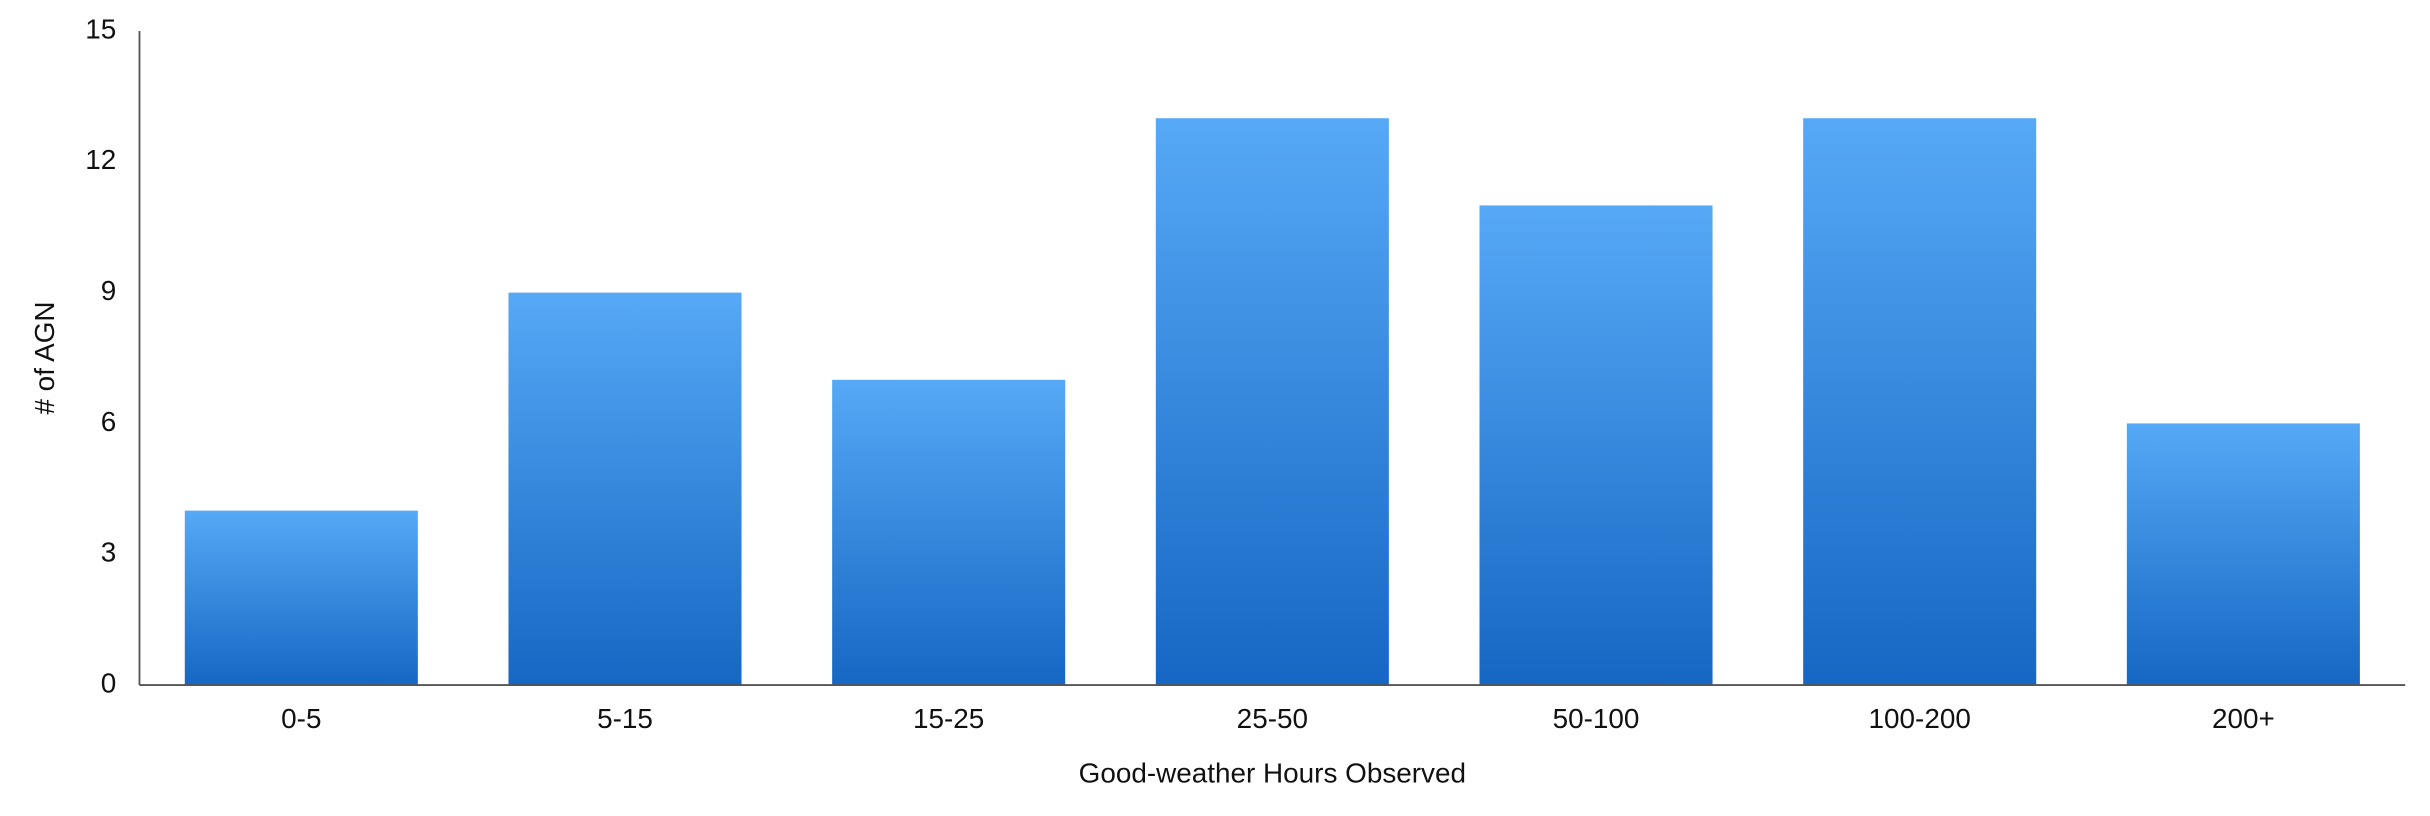 This screenshot has height=816, width=2430. What do you see at coordinates (301, 718) in the screenshot?
I see `x-tick-label: 0-5` at bounding box center [301, 718].